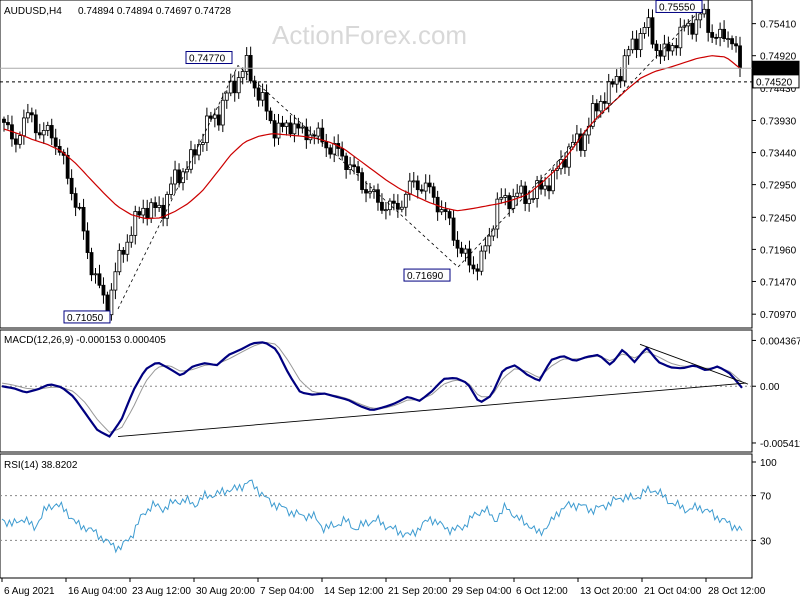 The image size is (800, 600). I want to click on macd-tick-label: 0.004367, so click(780, 341).